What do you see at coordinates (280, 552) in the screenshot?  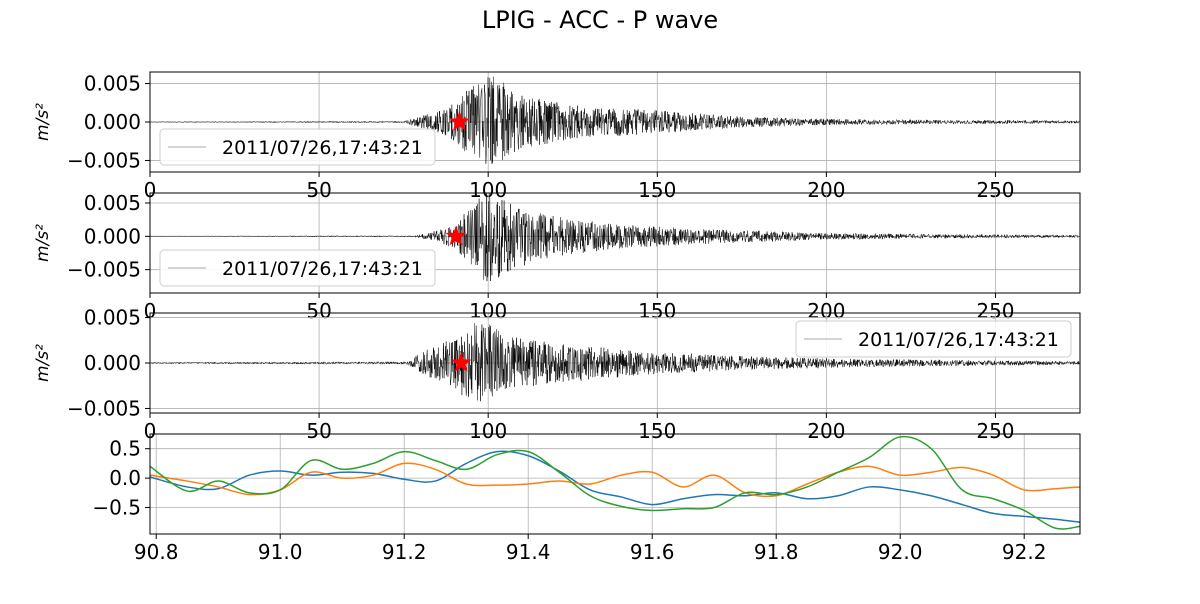 I see `x-tick-label: 91.0` at bounding box center [280, 552].